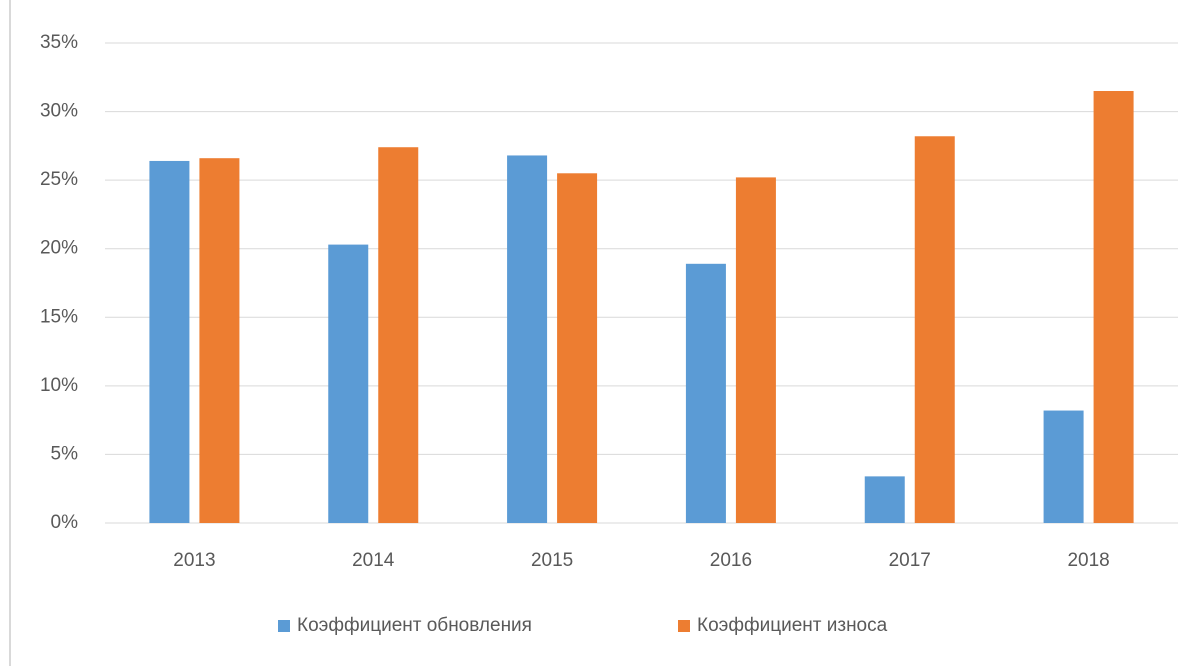 The image size is (1201, 666). I want to click on legend-label: Коэффициент износа, so click(792, 625).